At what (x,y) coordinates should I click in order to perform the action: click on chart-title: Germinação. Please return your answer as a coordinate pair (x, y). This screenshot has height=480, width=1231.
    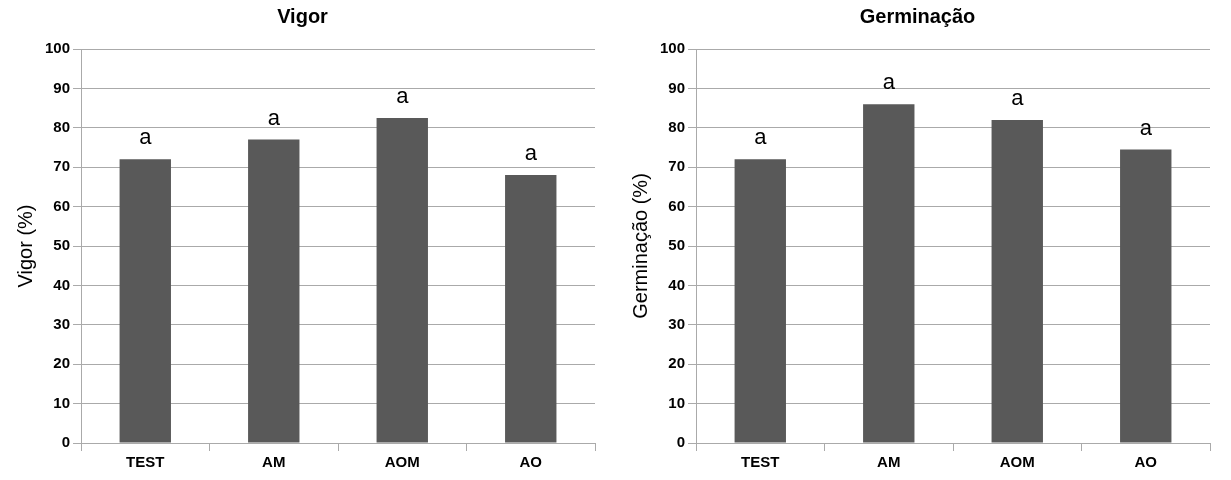
    Looking at the image, I should click on (917, 15).